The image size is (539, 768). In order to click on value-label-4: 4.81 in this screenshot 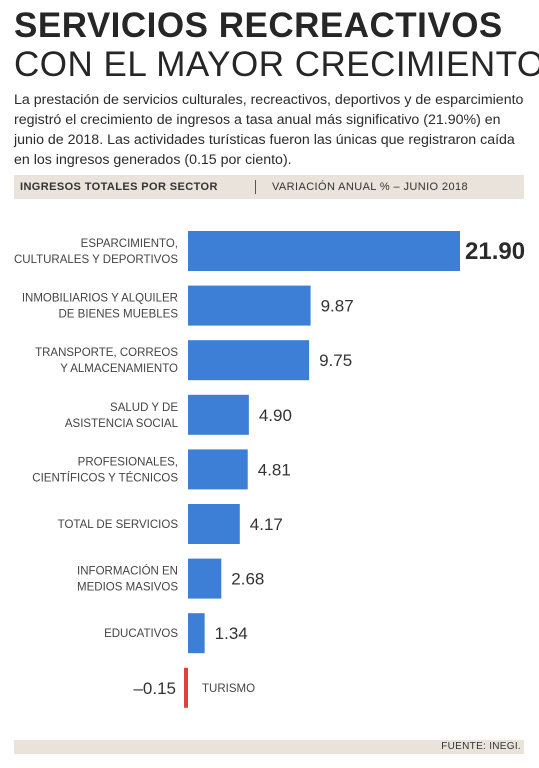, I will do `click(274, 469)`.